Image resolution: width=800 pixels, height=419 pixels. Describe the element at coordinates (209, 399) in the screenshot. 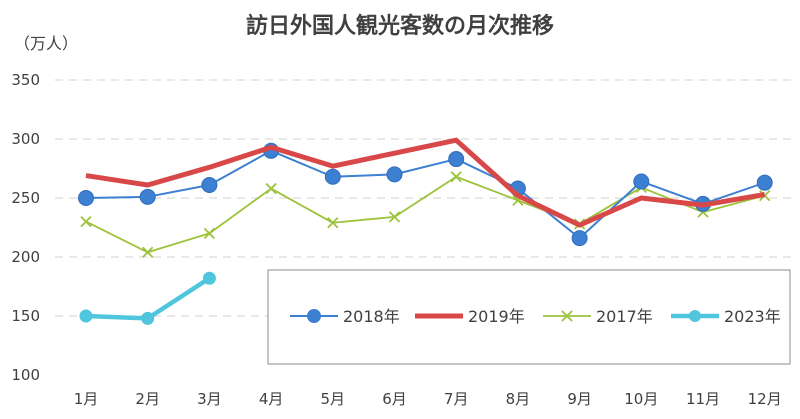

I see `x-tick-label: 3月` at that location.